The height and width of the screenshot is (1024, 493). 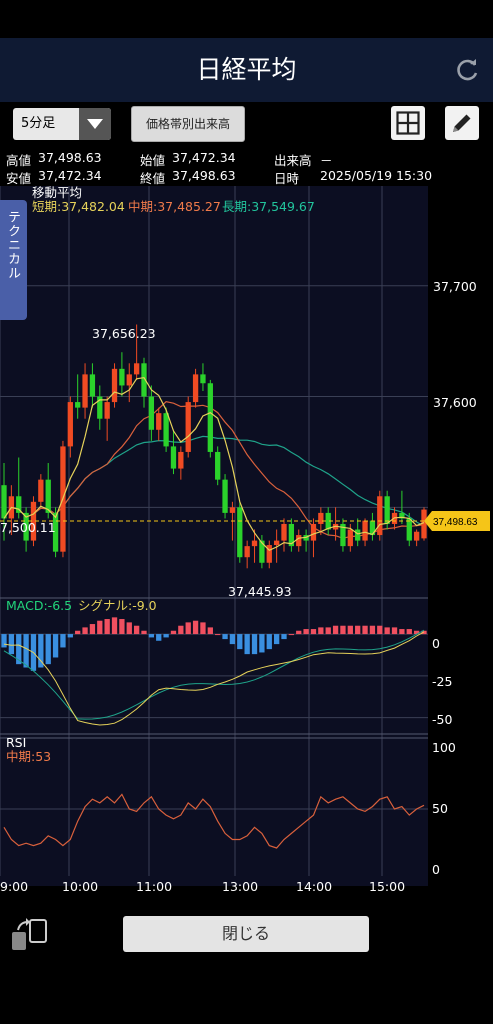 I want to click on macd-y-tick: 0, so click(x=436, y=643).